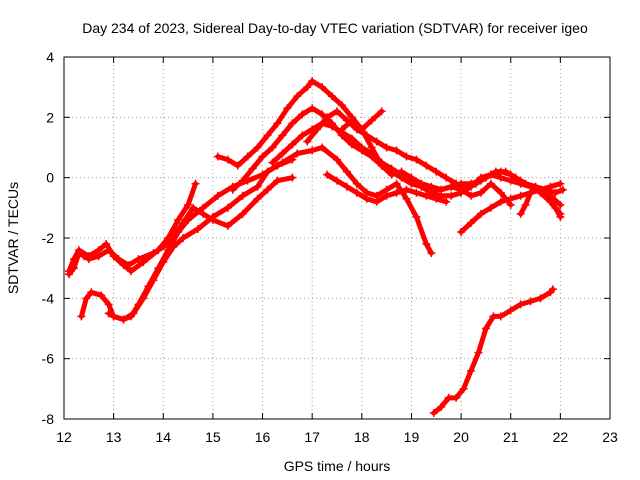 The image size is (640, 480). I want to click on y-axis-label: SDTVAR / TECUs, so click(13, 238).